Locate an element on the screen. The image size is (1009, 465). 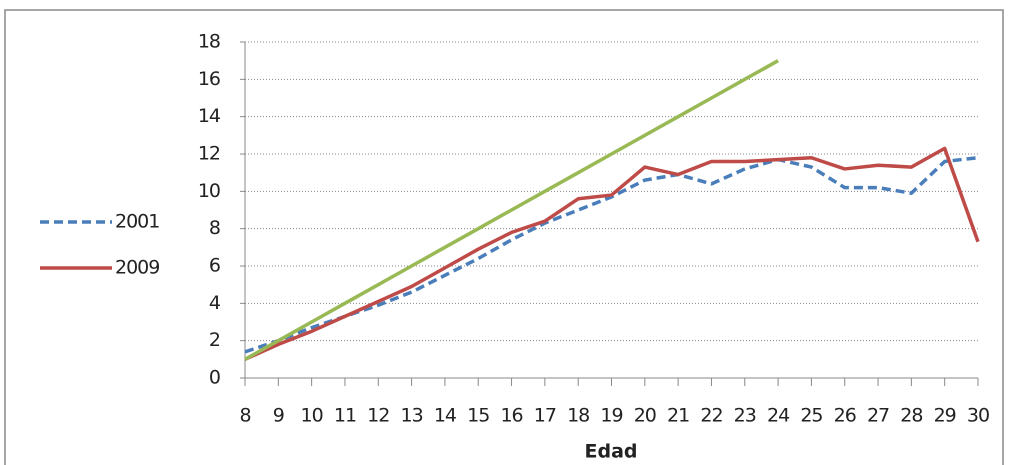
x-tick-label: 30 is located at coordinates (978, 416).